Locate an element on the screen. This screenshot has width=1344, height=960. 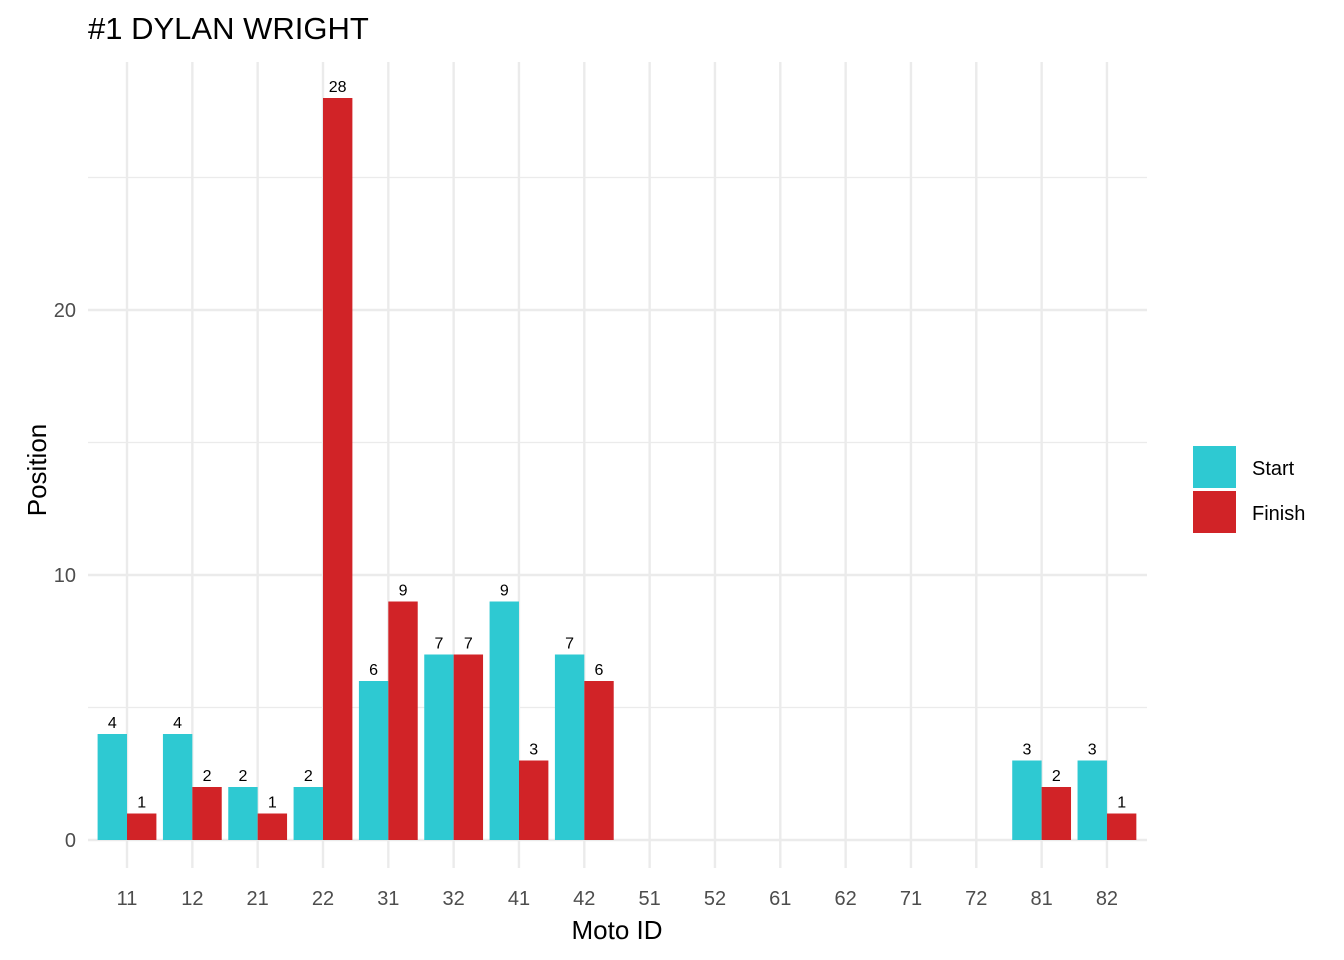
x-tick-label: 12 is located at coordinates (192, 899).